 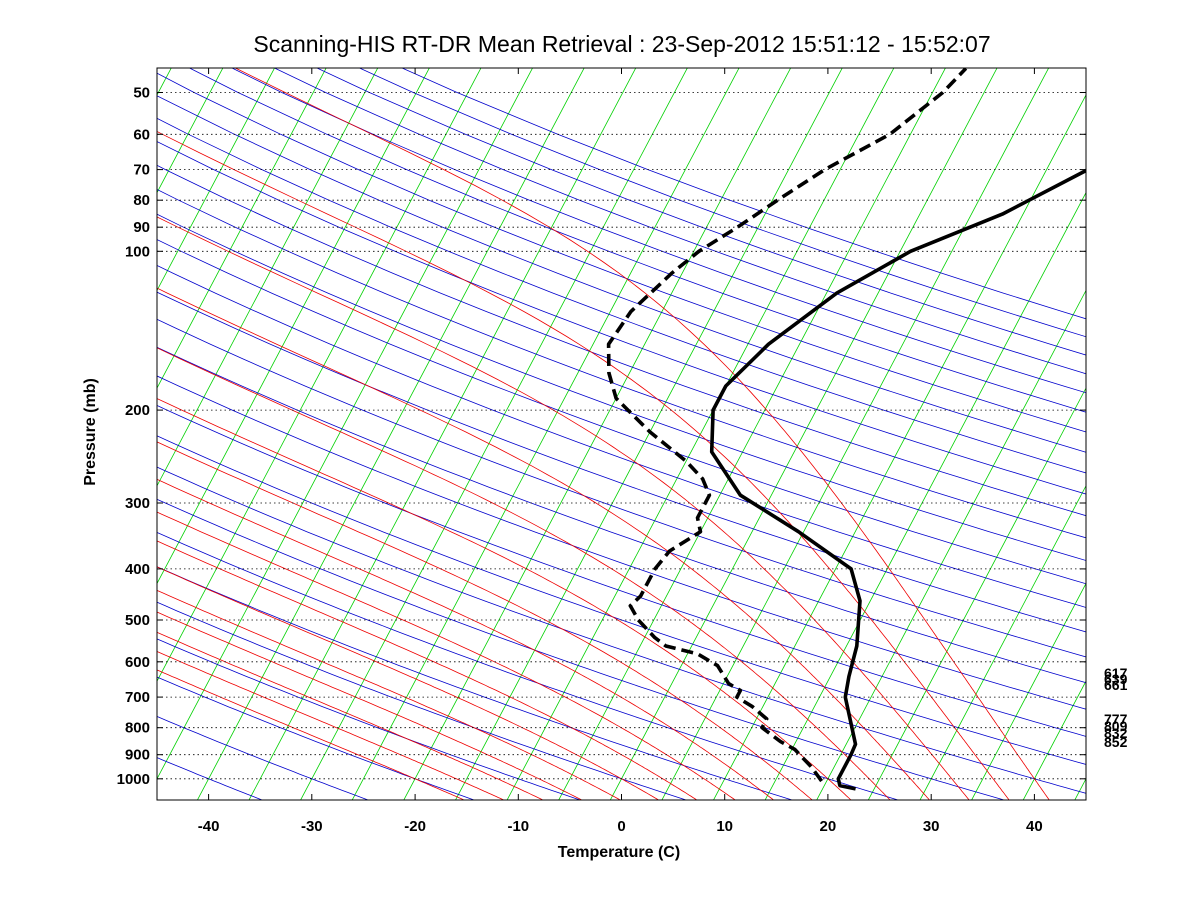 I want to click on y-tick-label: 70, so click(x=141, y=170).